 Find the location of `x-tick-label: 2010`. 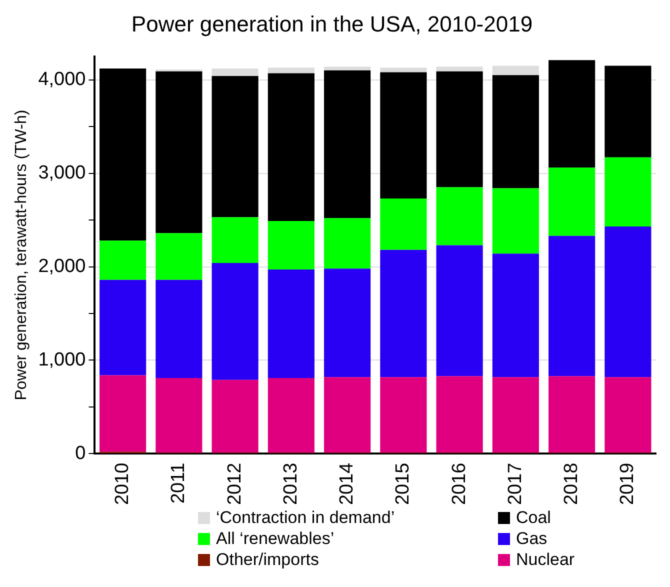

x-tick-label: 2010 is located at coordinates (123, 484).